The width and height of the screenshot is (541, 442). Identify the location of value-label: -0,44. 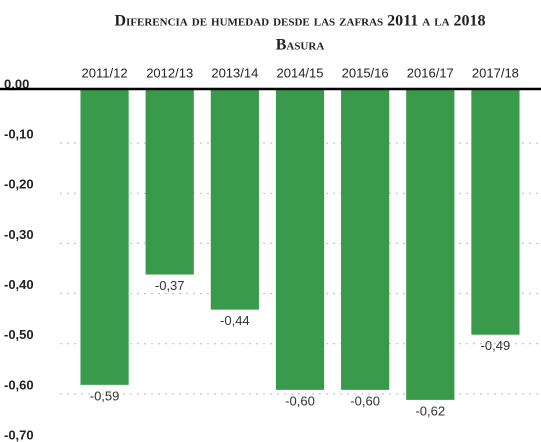
(235, 320).